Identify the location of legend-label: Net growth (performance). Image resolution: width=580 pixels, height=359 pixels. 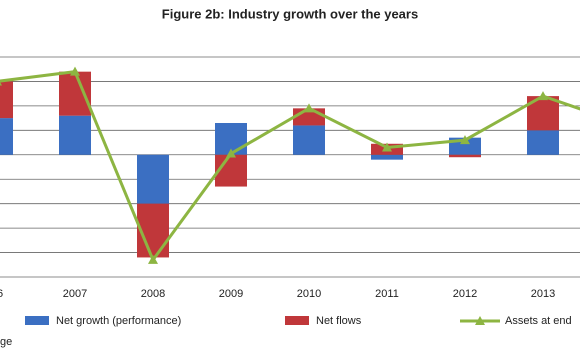
(118, 321).